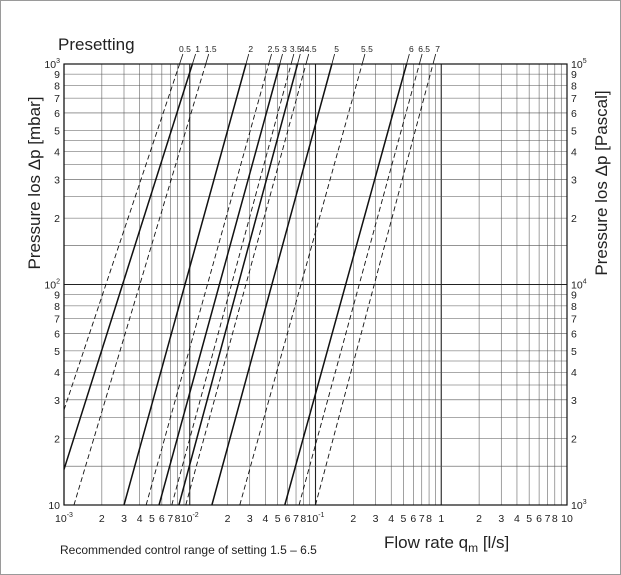  What do you see at coordinates (52, 64) in the screenshot?
I see `y-tick-label-left: 10³` at bounding box center [52, 64].